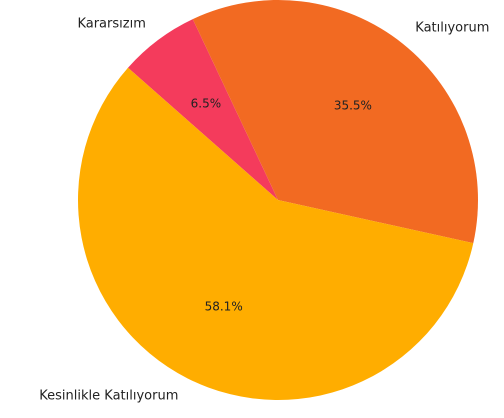 This screenshot has height=418, width=504. I want to click on value-label: 6.5%, so click(206, 104).